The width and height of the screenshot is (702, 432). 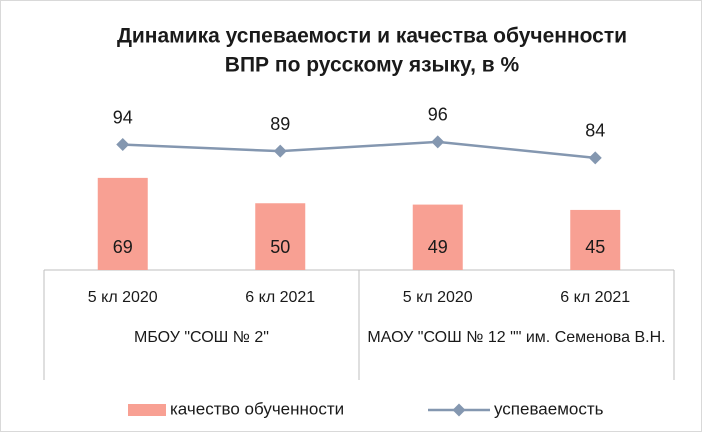 What do you see at coordinates (459, 410) in the screenshot?
I see `legend-marker` at bounding box center [459, 410].